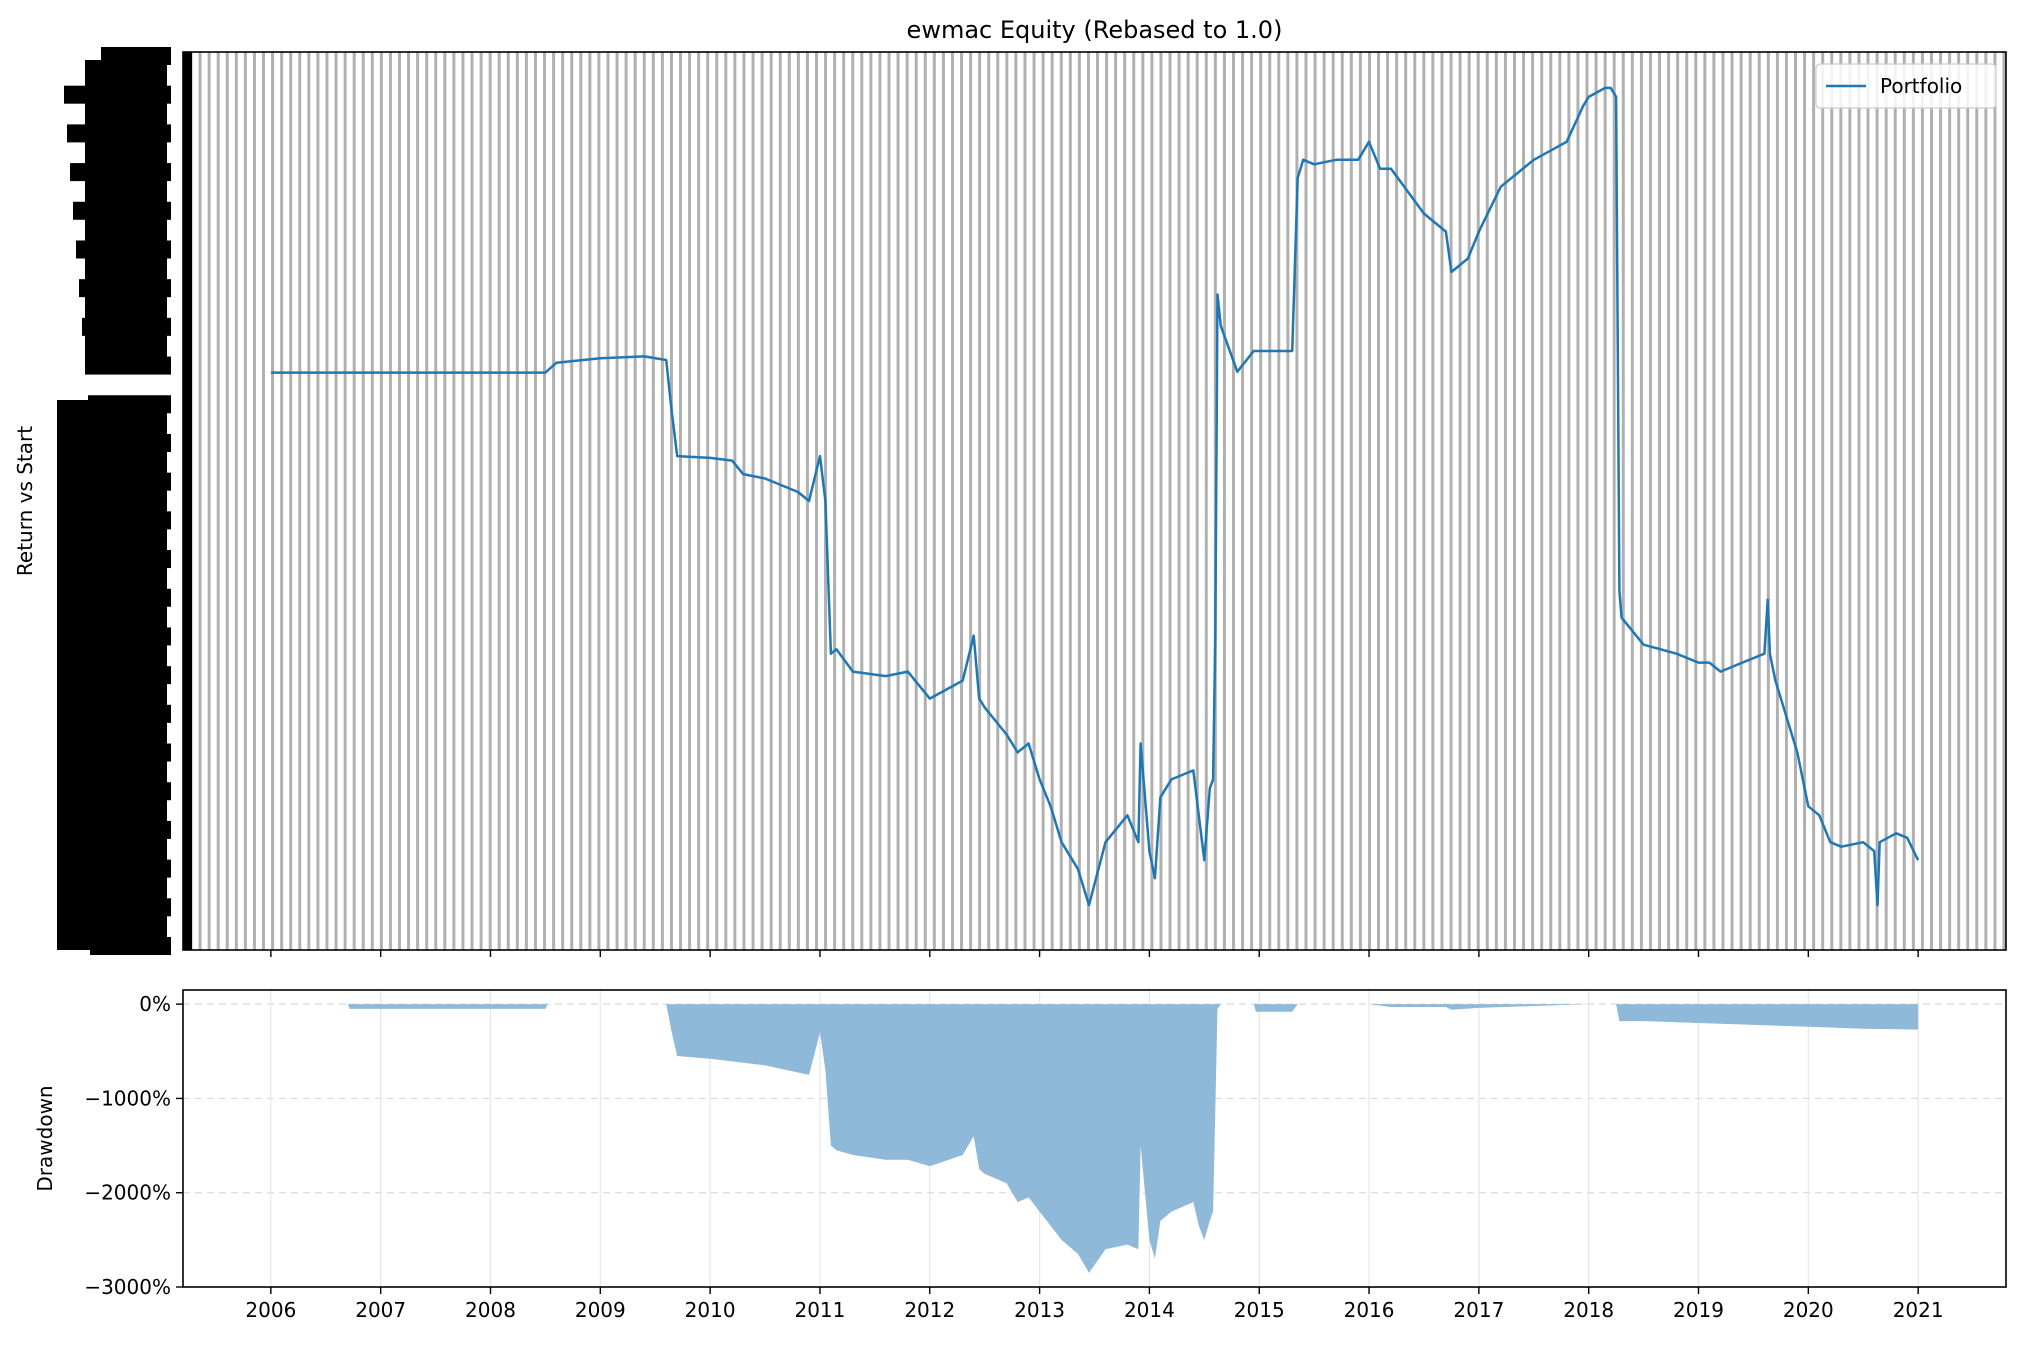  What do you see at coordinates (45, 1138) in the screenshot?
I see `drawdown-y-axis-label: Drawdown` at bounding box center [45, 1138].